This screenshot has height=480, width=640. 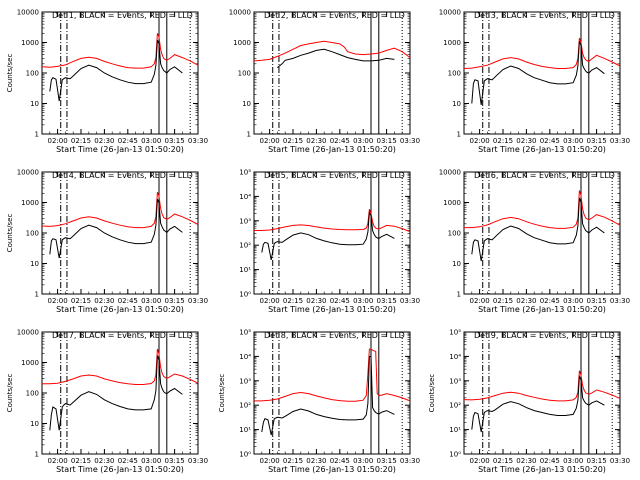 What do you see at coordinates (122, 335) in the screenshot?
I see `panel-title: Det 7, BLACK = Events, RED = LLD` at bounding box center [122, 335].